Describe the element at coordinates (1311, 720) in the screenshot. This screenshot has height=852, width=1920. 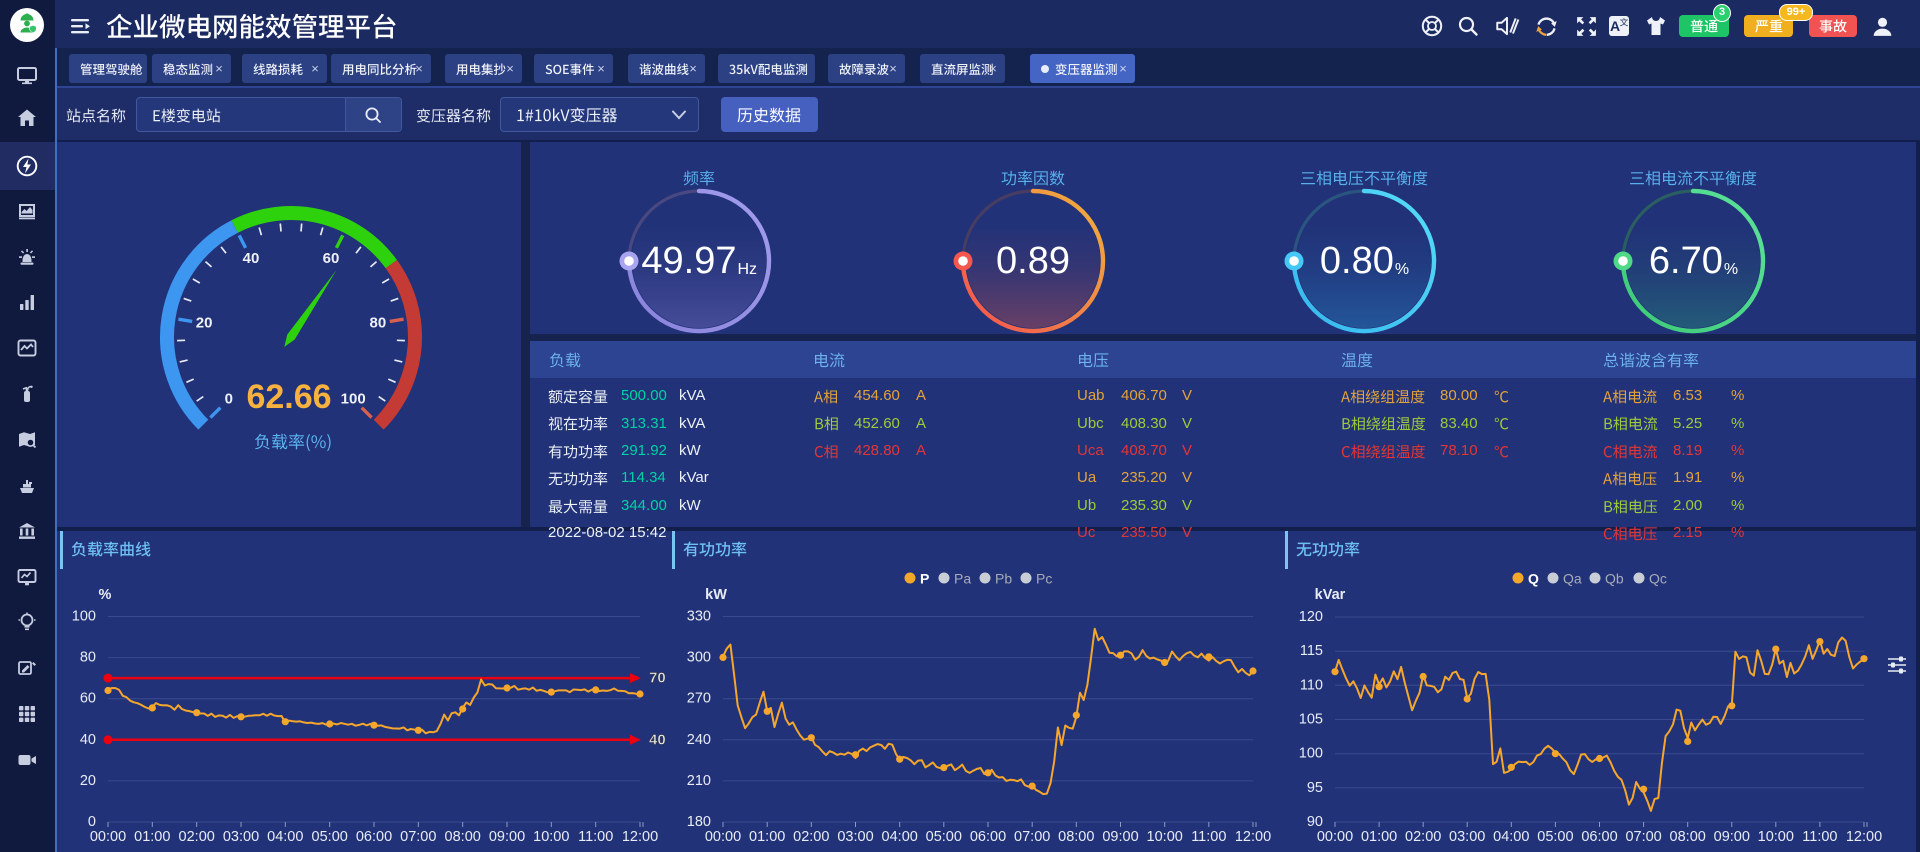
I see `svg-text: 105` at that location.